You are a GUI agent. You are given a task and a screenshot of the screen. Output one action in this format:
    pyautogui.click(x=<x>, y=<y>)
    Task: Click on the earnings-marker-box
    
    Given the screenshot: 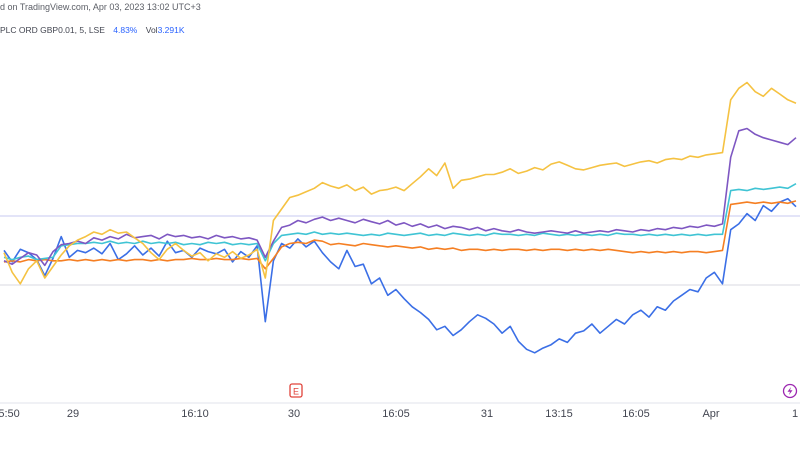 What is the action you would take?
    pyautogui.click(x=296, y=390)
    